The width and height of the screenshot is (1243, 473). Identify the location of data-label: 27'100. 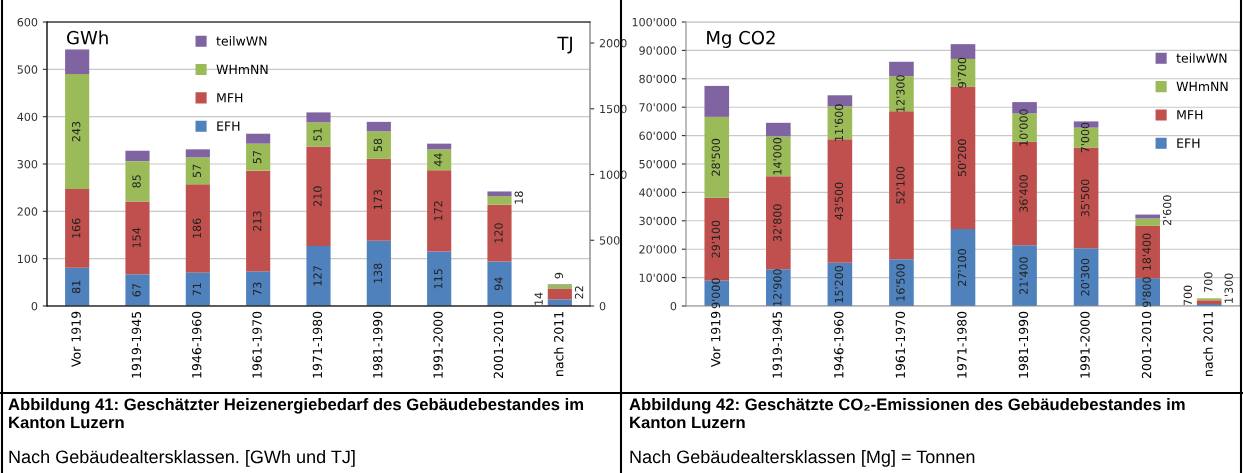
(962, 267).